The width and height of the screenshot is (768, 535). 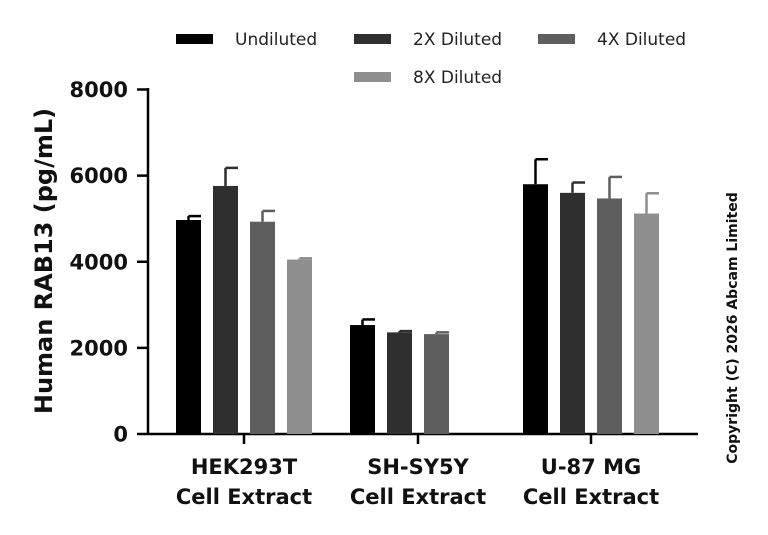 I want to click on y-tick-label: 8000, so click(x=99, y=90).